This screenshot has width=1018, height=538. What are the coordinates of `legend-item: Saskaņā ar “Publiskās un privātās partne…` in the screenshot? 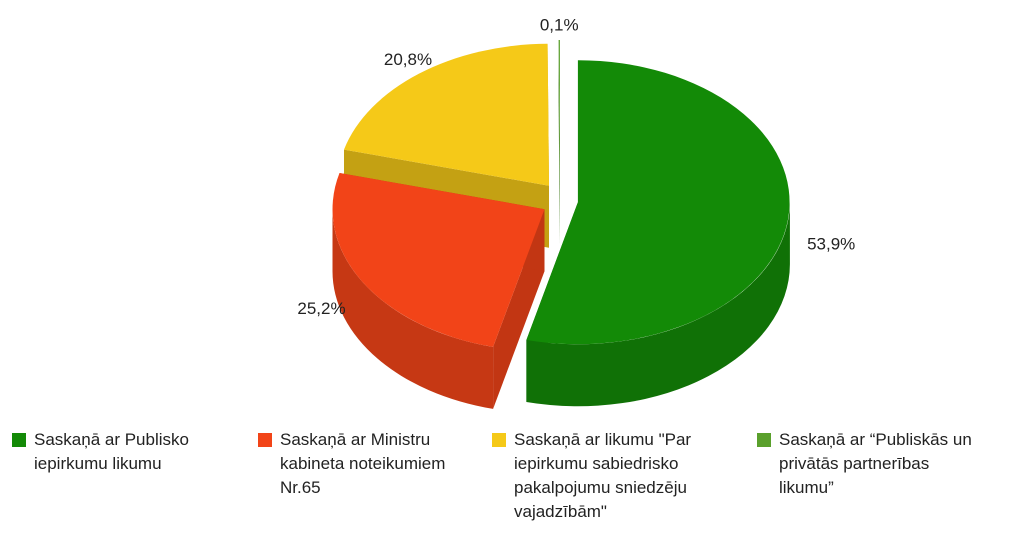 It's located at (869, 464).